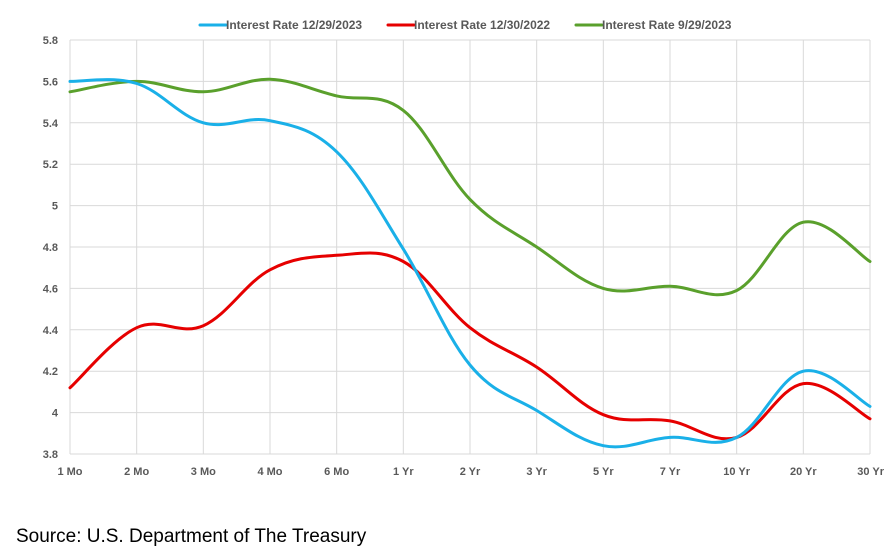 The width and height of the screenshot is (893, 553). What do you see at coordinates (736, 472) in the screenshot?
I see `x-tick-label: 10 Yr` at bounding box center [736, 472].